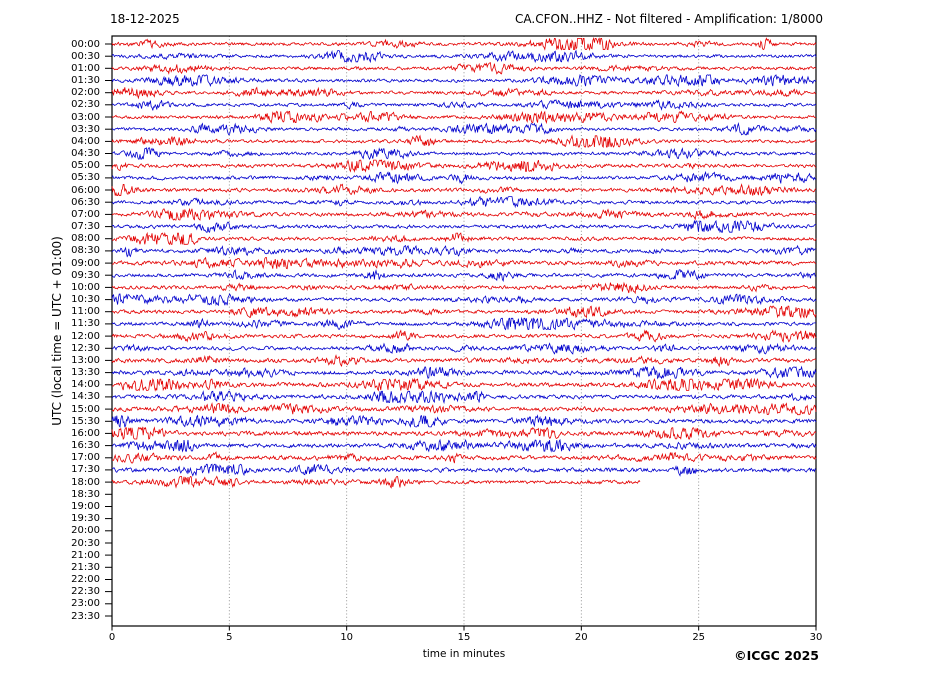 This screenshot has width=927, height=696. Describe the element at coordinates (581, 637) in the screenshot. I see `x-tick-label-20: 20` at that location.